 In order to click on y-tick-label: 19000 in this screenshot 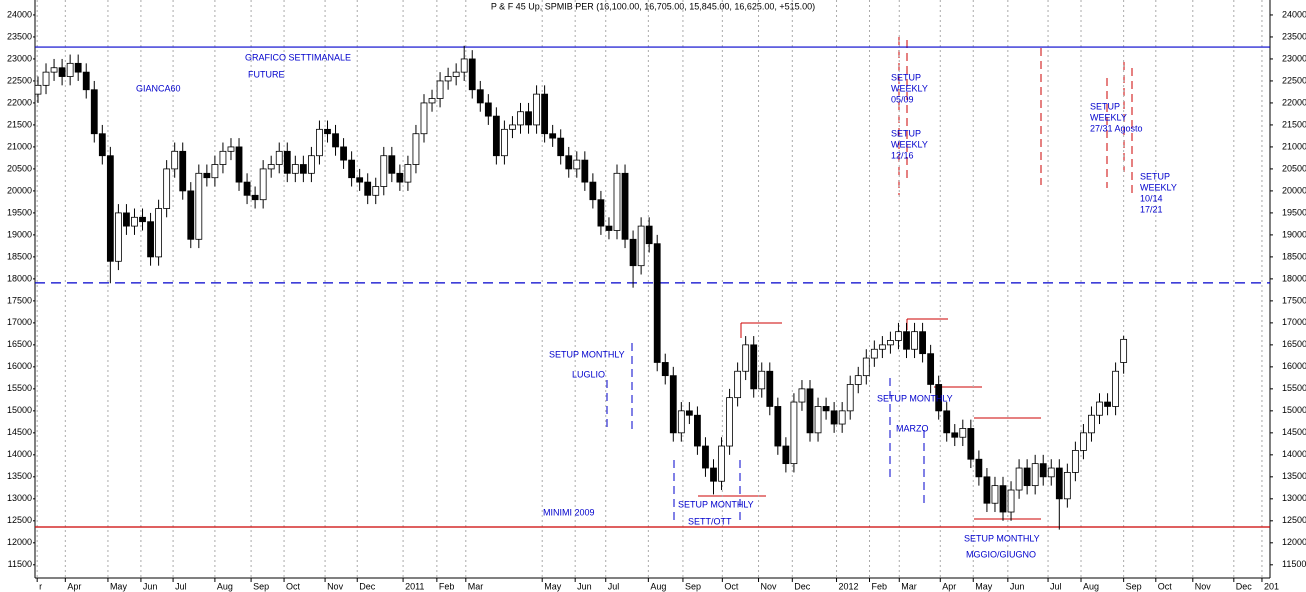, I will do `click(19, 234)`.